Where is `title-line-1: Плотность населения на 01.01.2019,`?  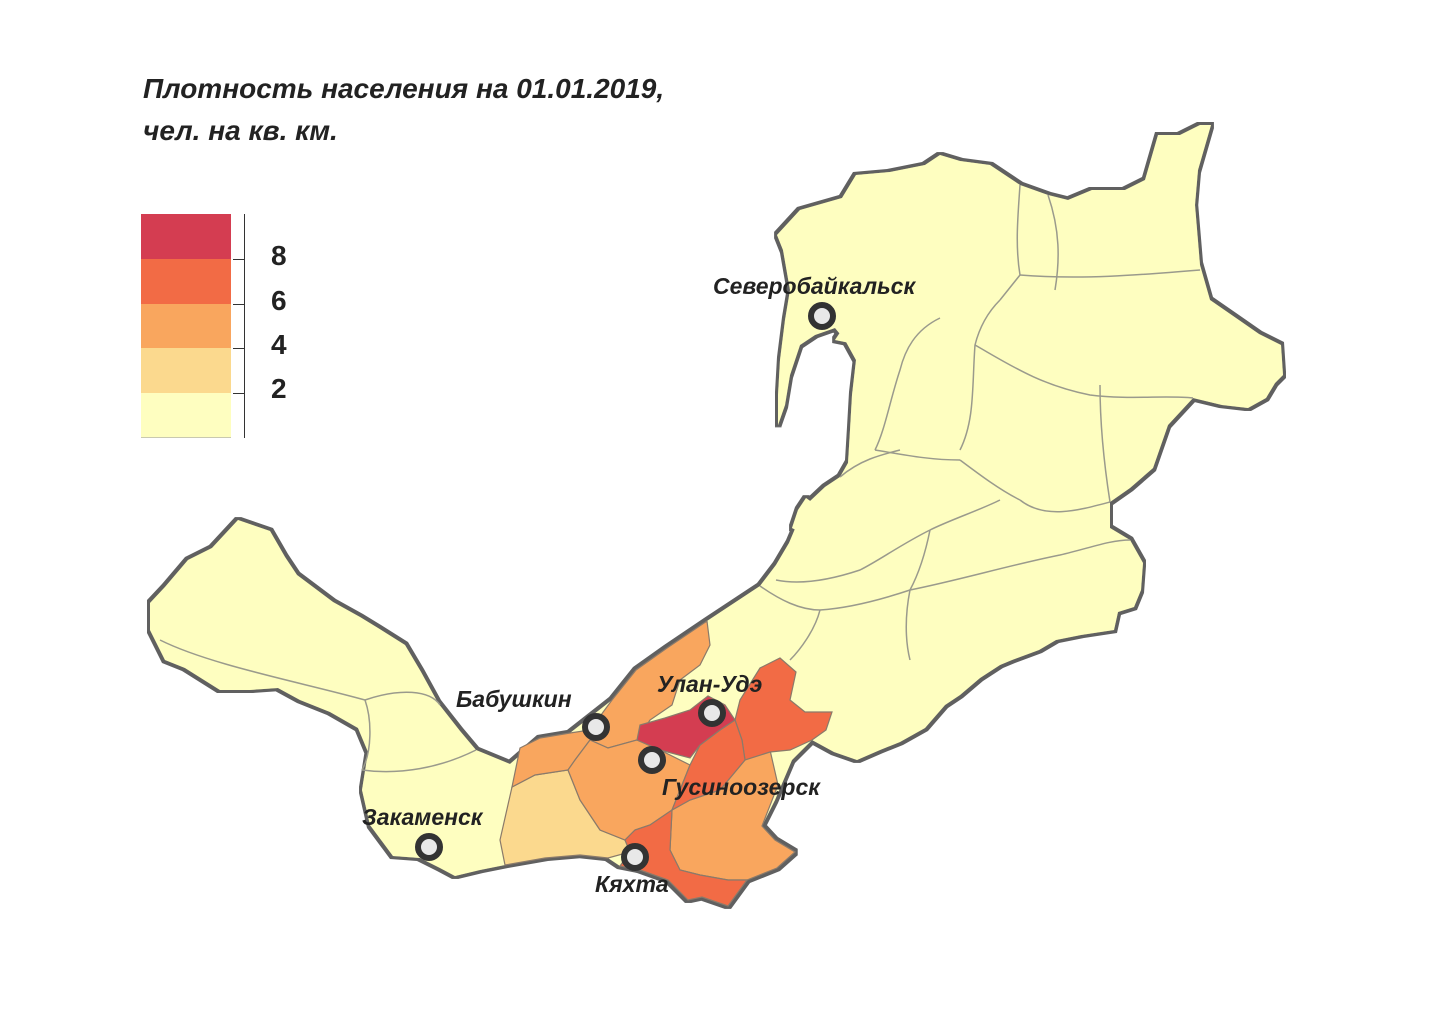
title-line-1: Плотность населения на 01.01.2019, is located at coordinates (404, 88).